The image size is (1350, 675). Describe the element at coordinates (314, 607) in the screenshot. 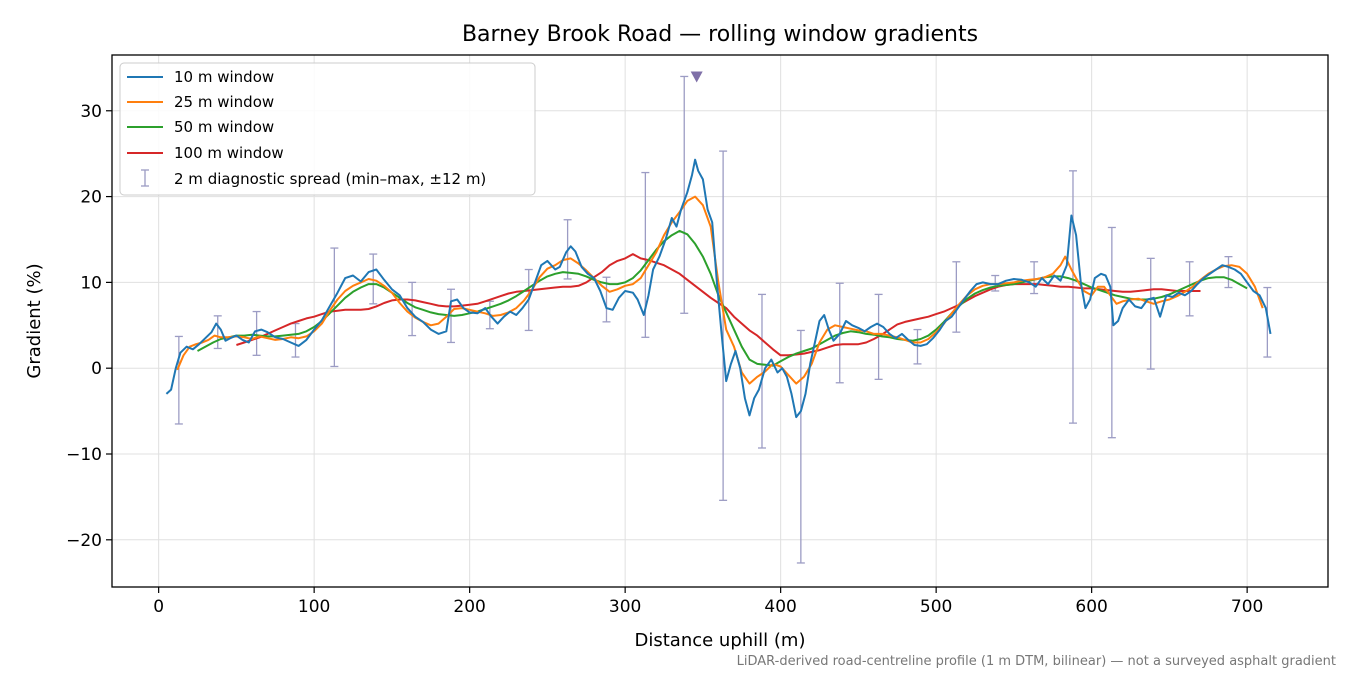

I see `x-tick-label: 100` at that location.